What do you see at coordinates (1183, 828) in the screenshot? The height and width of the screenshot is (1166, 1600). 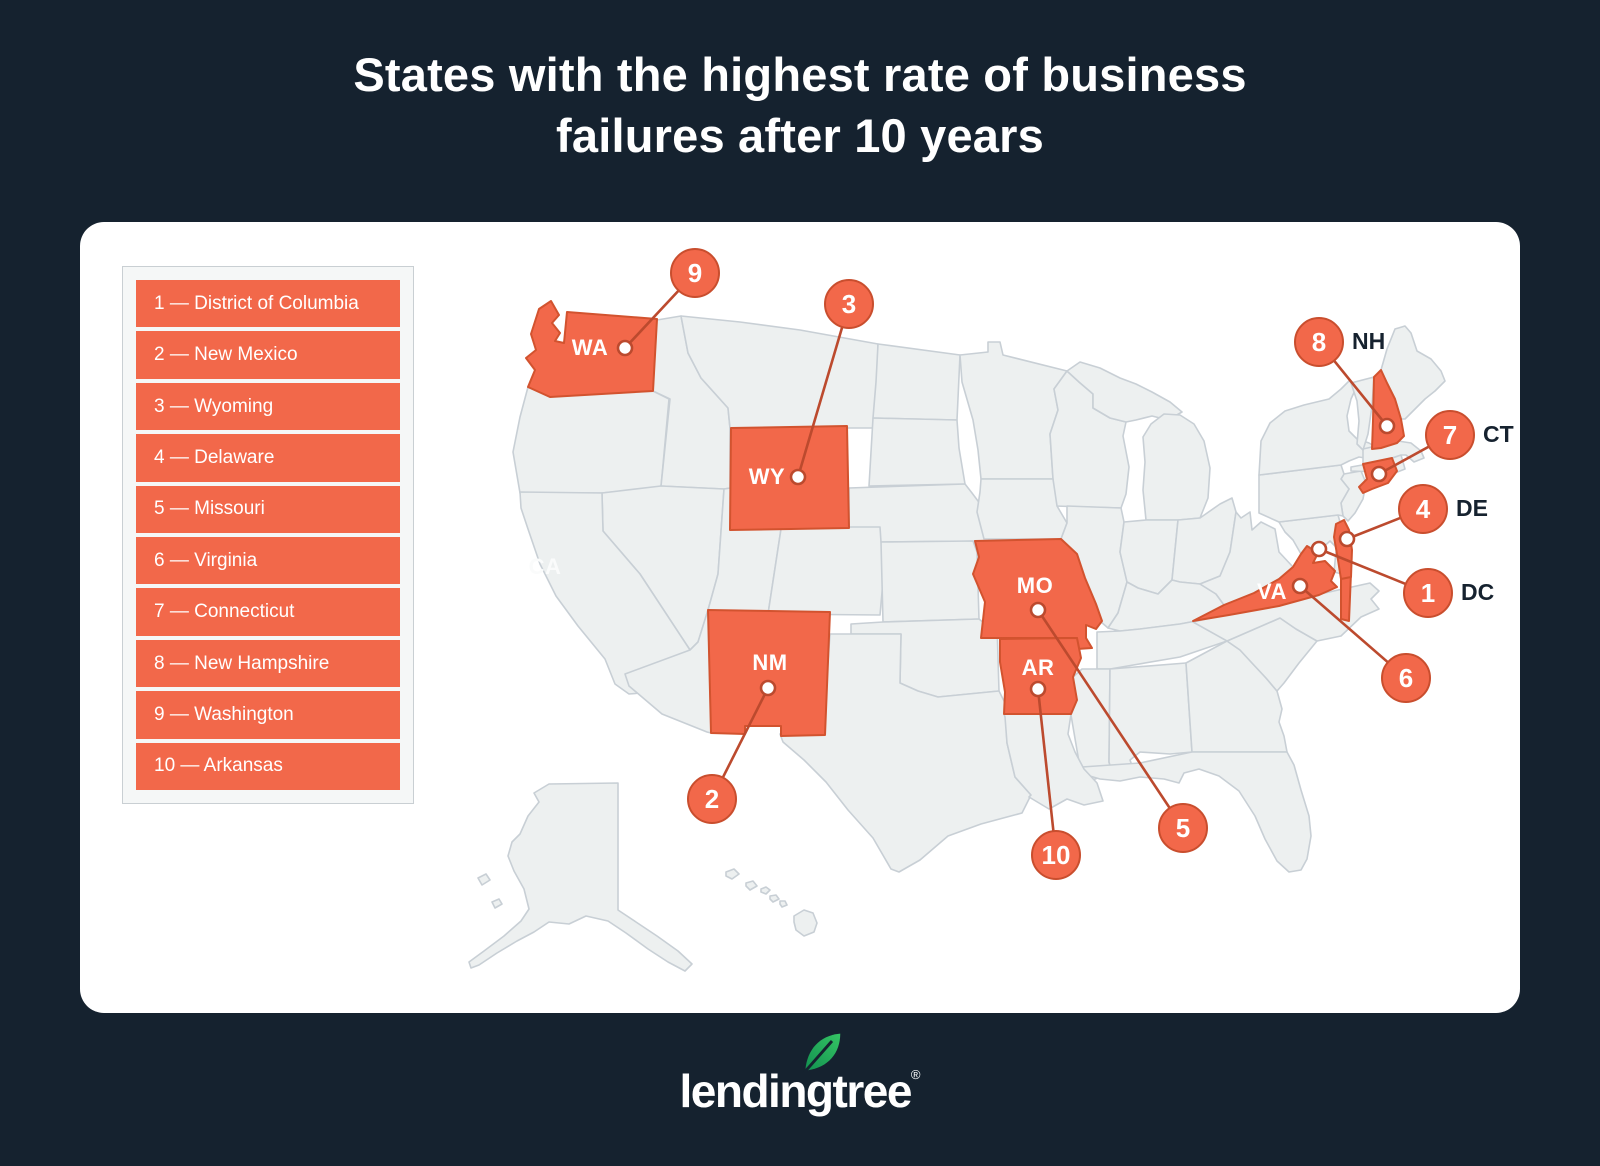 I see `marker-5-mo: 5` at bounding box center [1183, 828].